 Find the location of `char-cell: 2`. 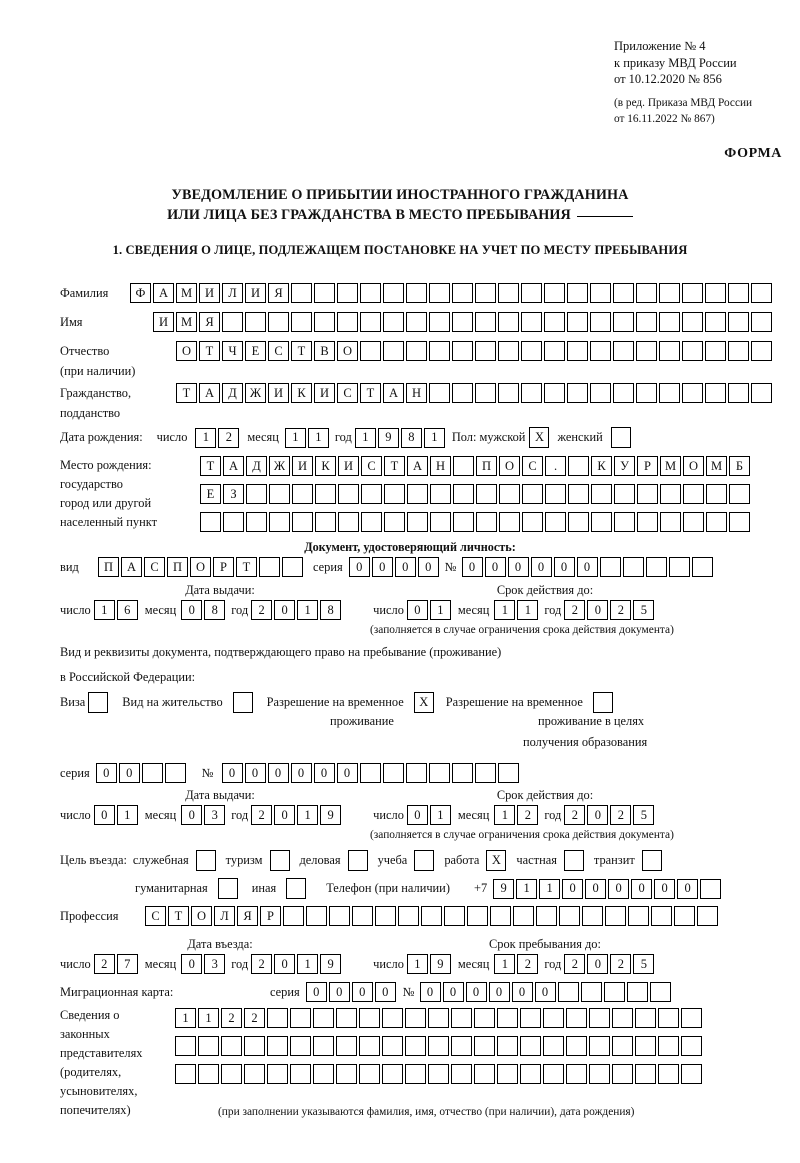

char-cell: 2 is located at coordinates (262, 964).